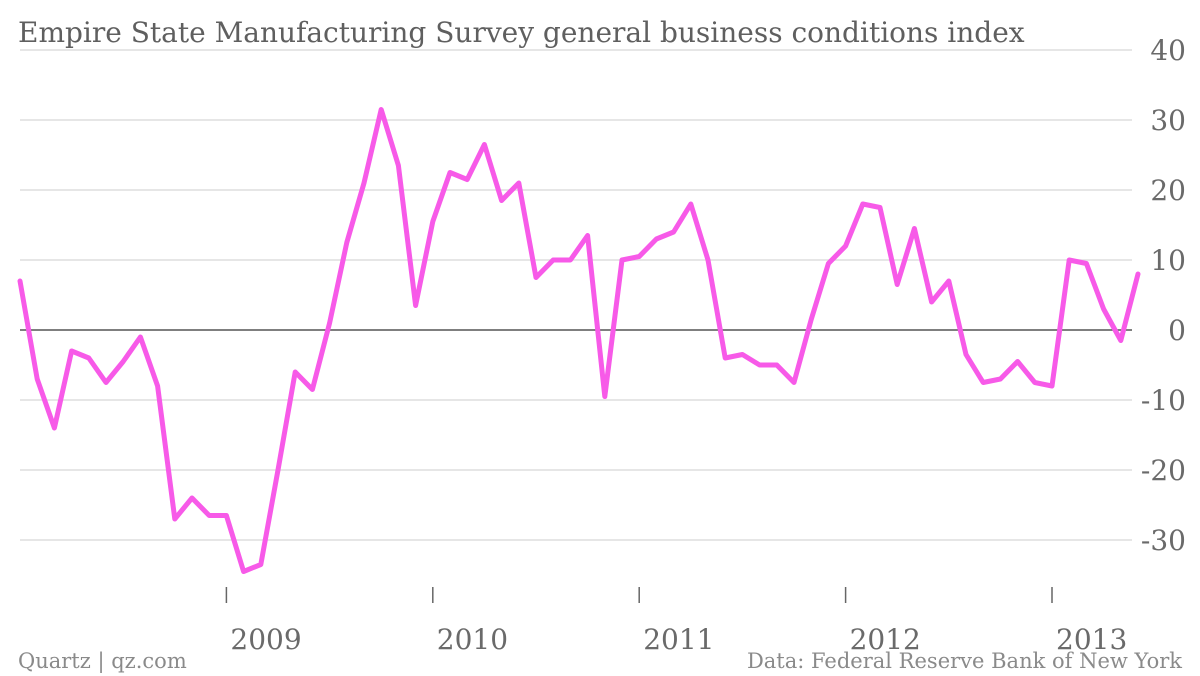 The height and width of the screenshot is (676, 1200). Describe the element at coordinates (885, 639) in the screenshot. I see `x-tick-label: 2012` at that location.